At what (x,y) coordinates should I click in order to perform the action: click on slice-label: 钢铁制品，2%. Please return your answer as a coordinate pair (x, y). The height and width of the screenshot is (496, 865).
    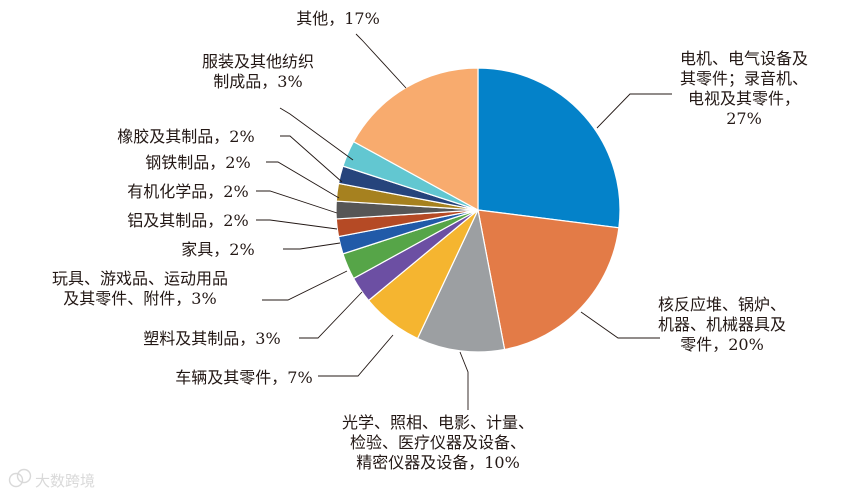
    Looking at the image, I should click on (197, 162).